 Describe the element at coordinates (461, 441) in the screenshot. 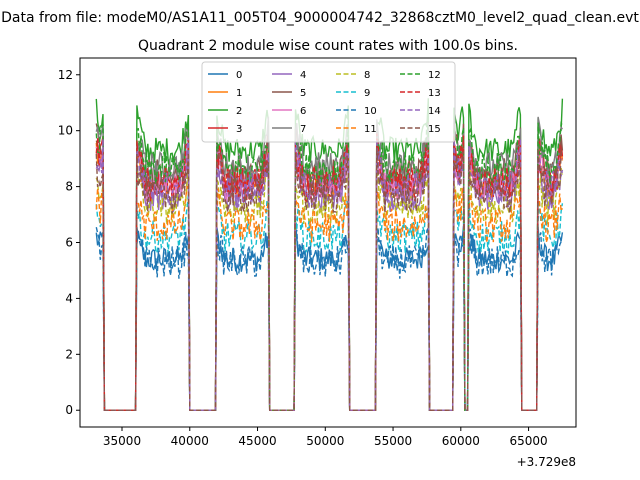

I see `x-tick-label: 60000` at that location.